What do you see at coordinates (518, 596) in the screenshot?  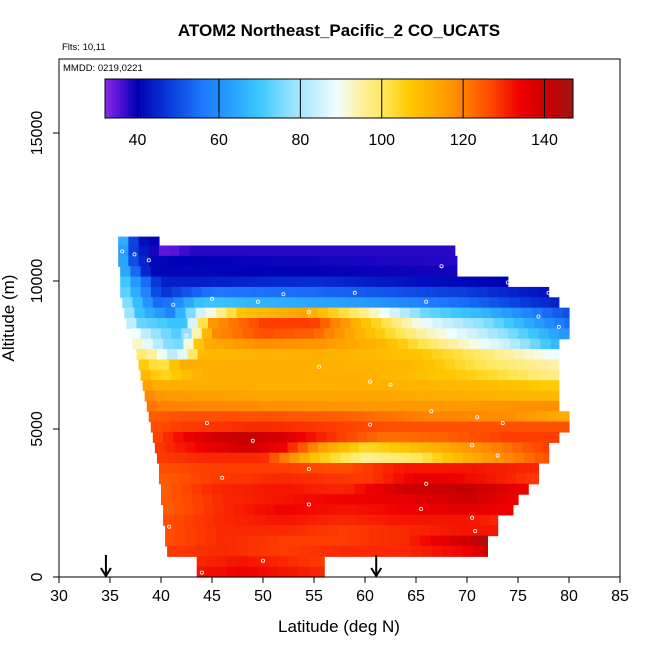 I see `x-tick-label: 75` at bounding box center [518, 596].